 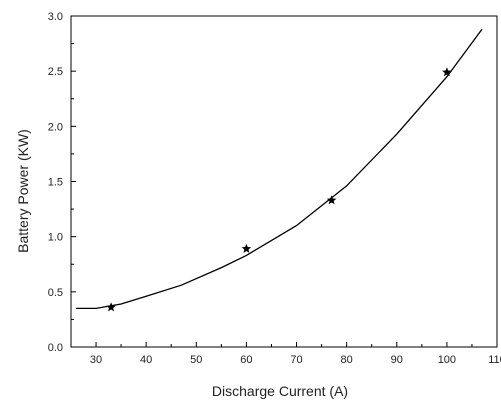 I want to click on x-axis-title: Discharge Current (A), so click(x=280, y=391).